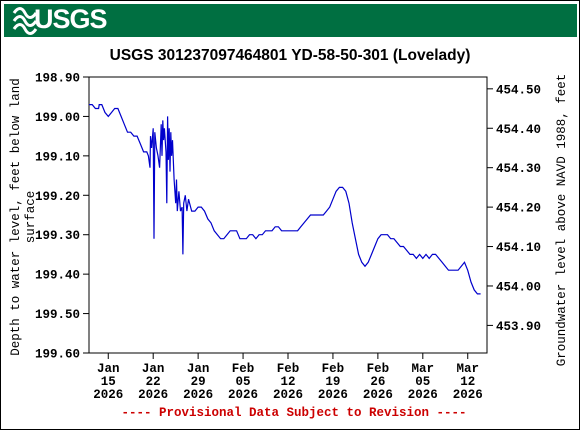  What do you see at coordinates (57, 355) in the screenshot?
I see `left-y-tick-label: 199.60` at bounding box center [57, 355].